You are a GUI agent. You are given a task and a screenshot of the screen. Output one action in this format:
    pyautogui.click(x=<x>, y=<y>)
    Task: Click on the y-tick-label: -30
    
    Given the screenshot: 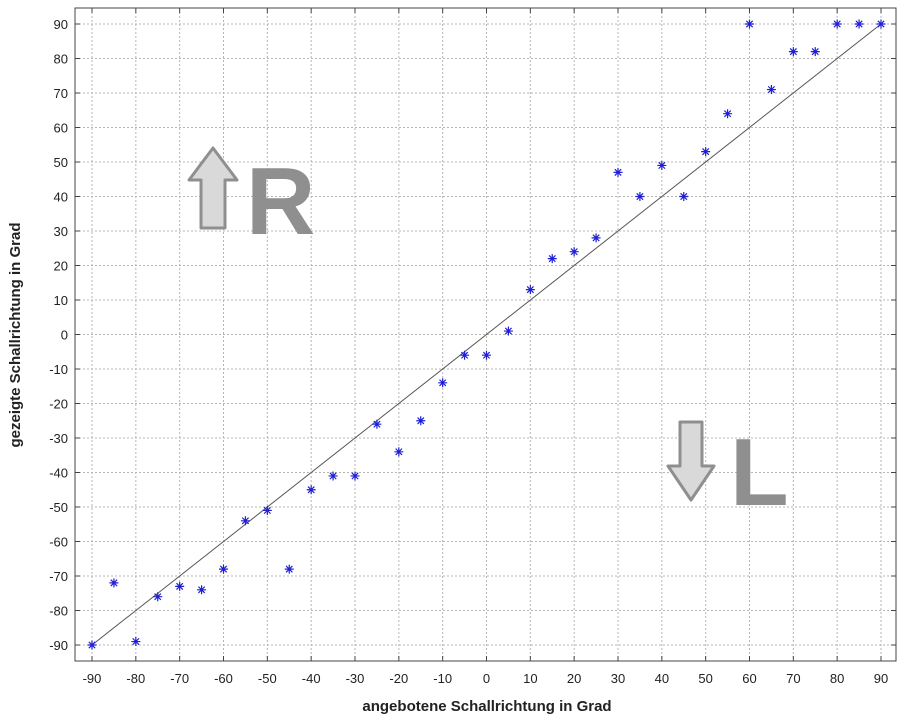 What is the action you would take?
    pyautogui.click(x=58, y=438)
    